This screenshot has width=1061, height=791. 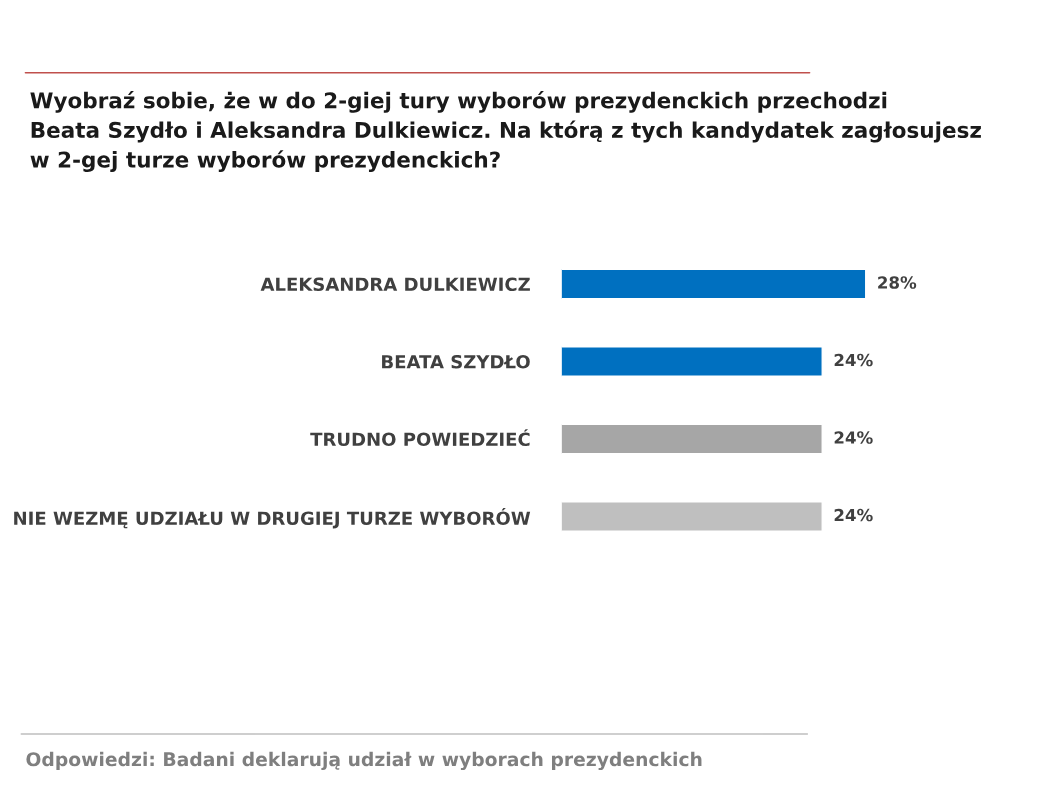 I want to click on text: Odpowiedzi: Badani deklarują udział w wyborach prezydenckich, so click(x=364, y=761).